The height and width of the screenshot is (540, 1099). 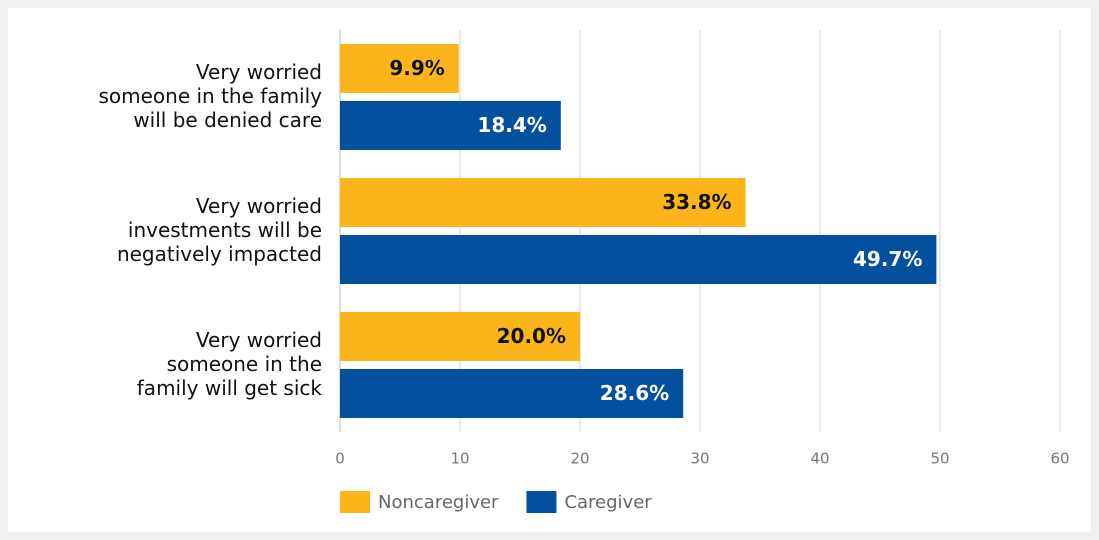 I want to click on value-label: 18.4%, so click(x=511, y=125).